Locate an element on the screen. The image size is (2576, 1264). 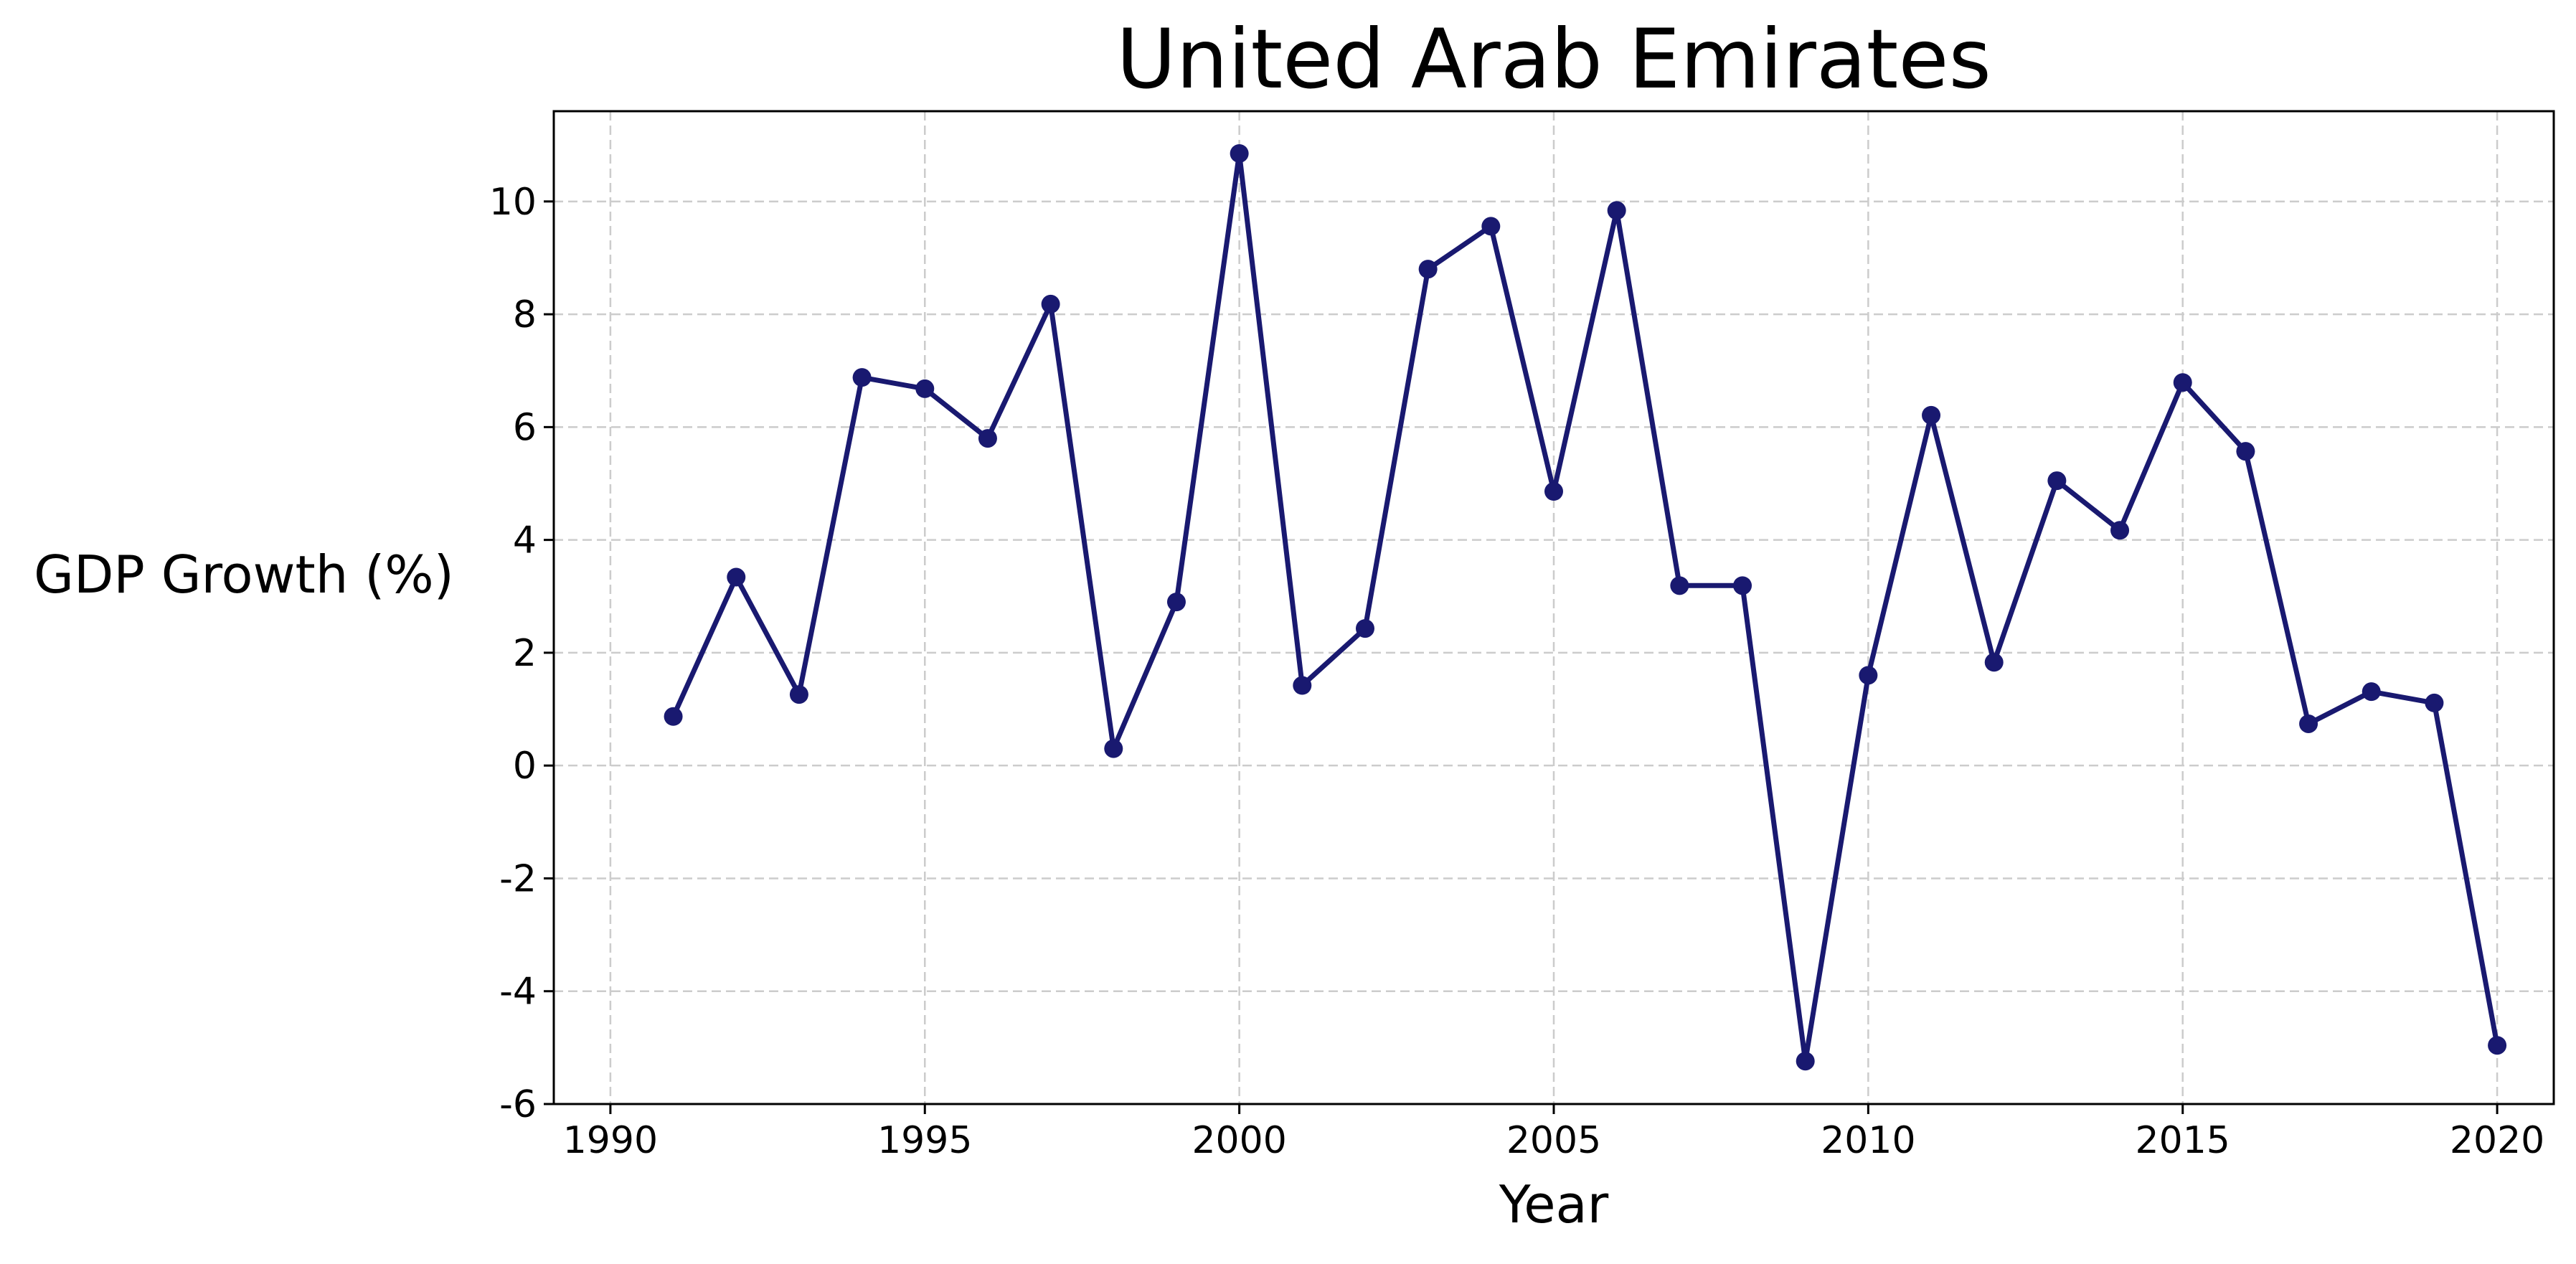
x-tick-label: 2010 is located at coordinates (1868, 1140).